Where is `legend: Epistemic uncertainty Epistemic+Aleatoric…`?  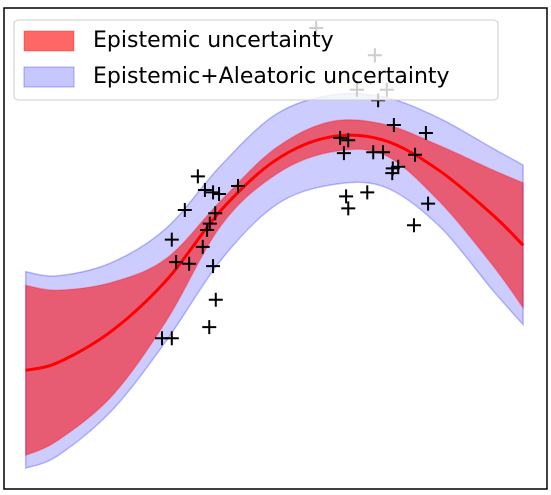 legend: Epistemic uncertainty Epistemic+Aleatoric… is located at coordinates (256, 60).